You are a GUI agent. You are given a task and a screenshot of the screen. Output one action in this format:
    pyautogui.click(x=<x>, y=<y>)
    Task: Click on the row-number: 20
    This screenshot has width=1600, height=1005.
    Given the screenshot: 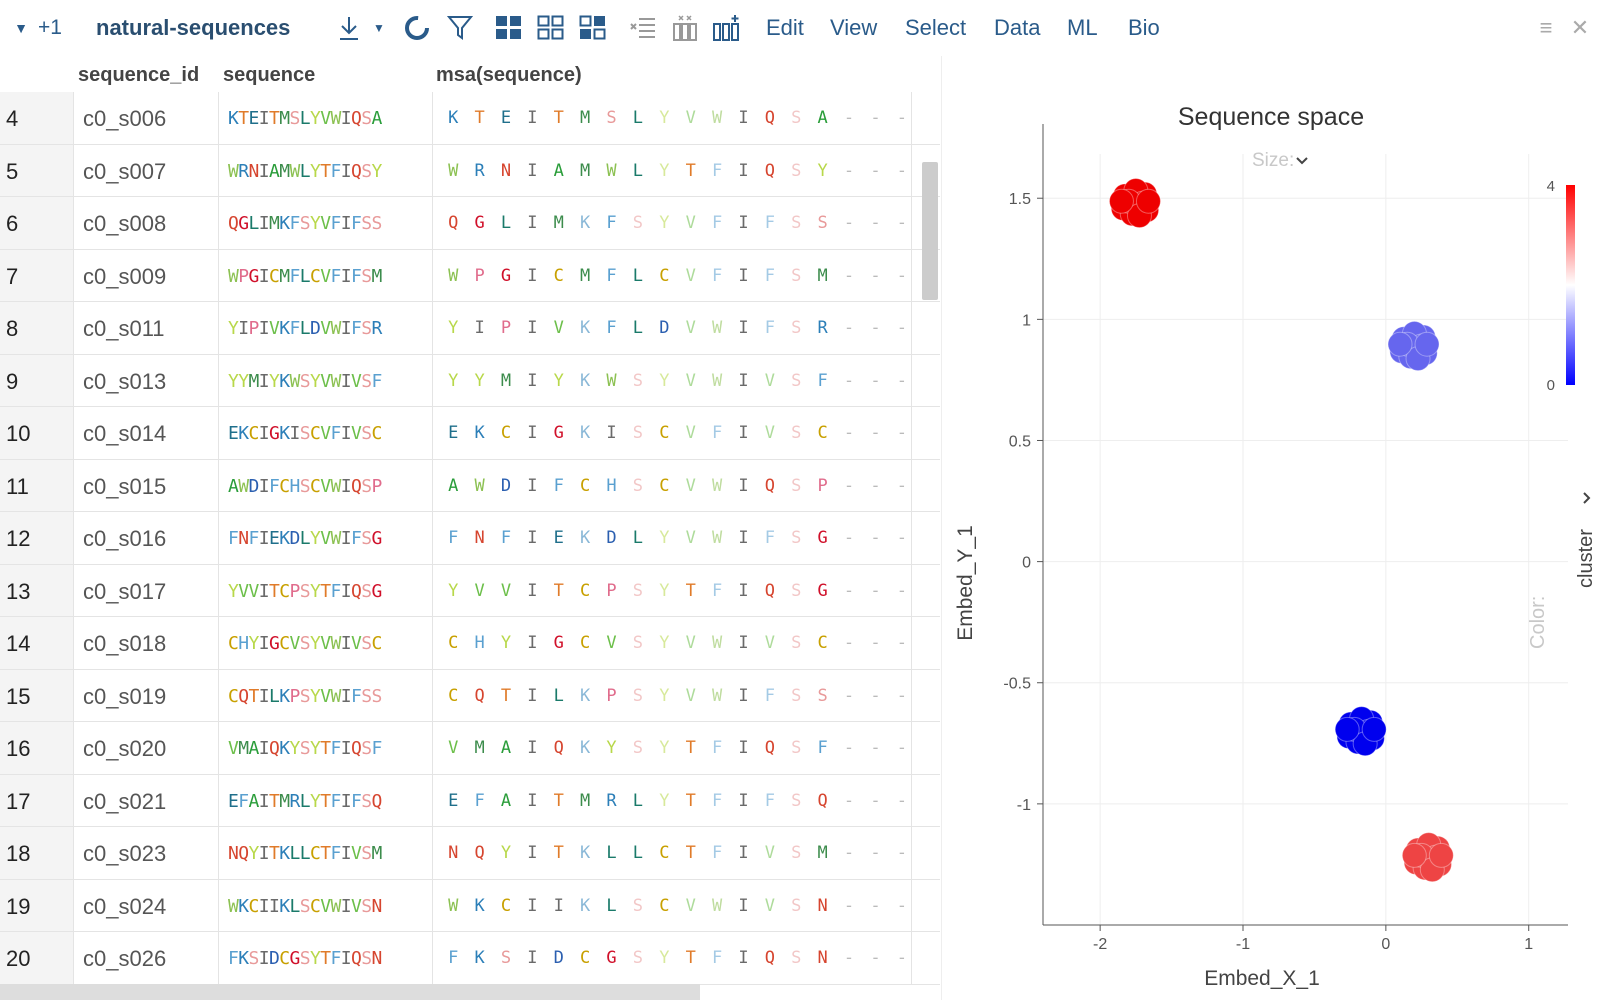 What is the action you would take?
    pyautogui.click(x=37, y=958)
    